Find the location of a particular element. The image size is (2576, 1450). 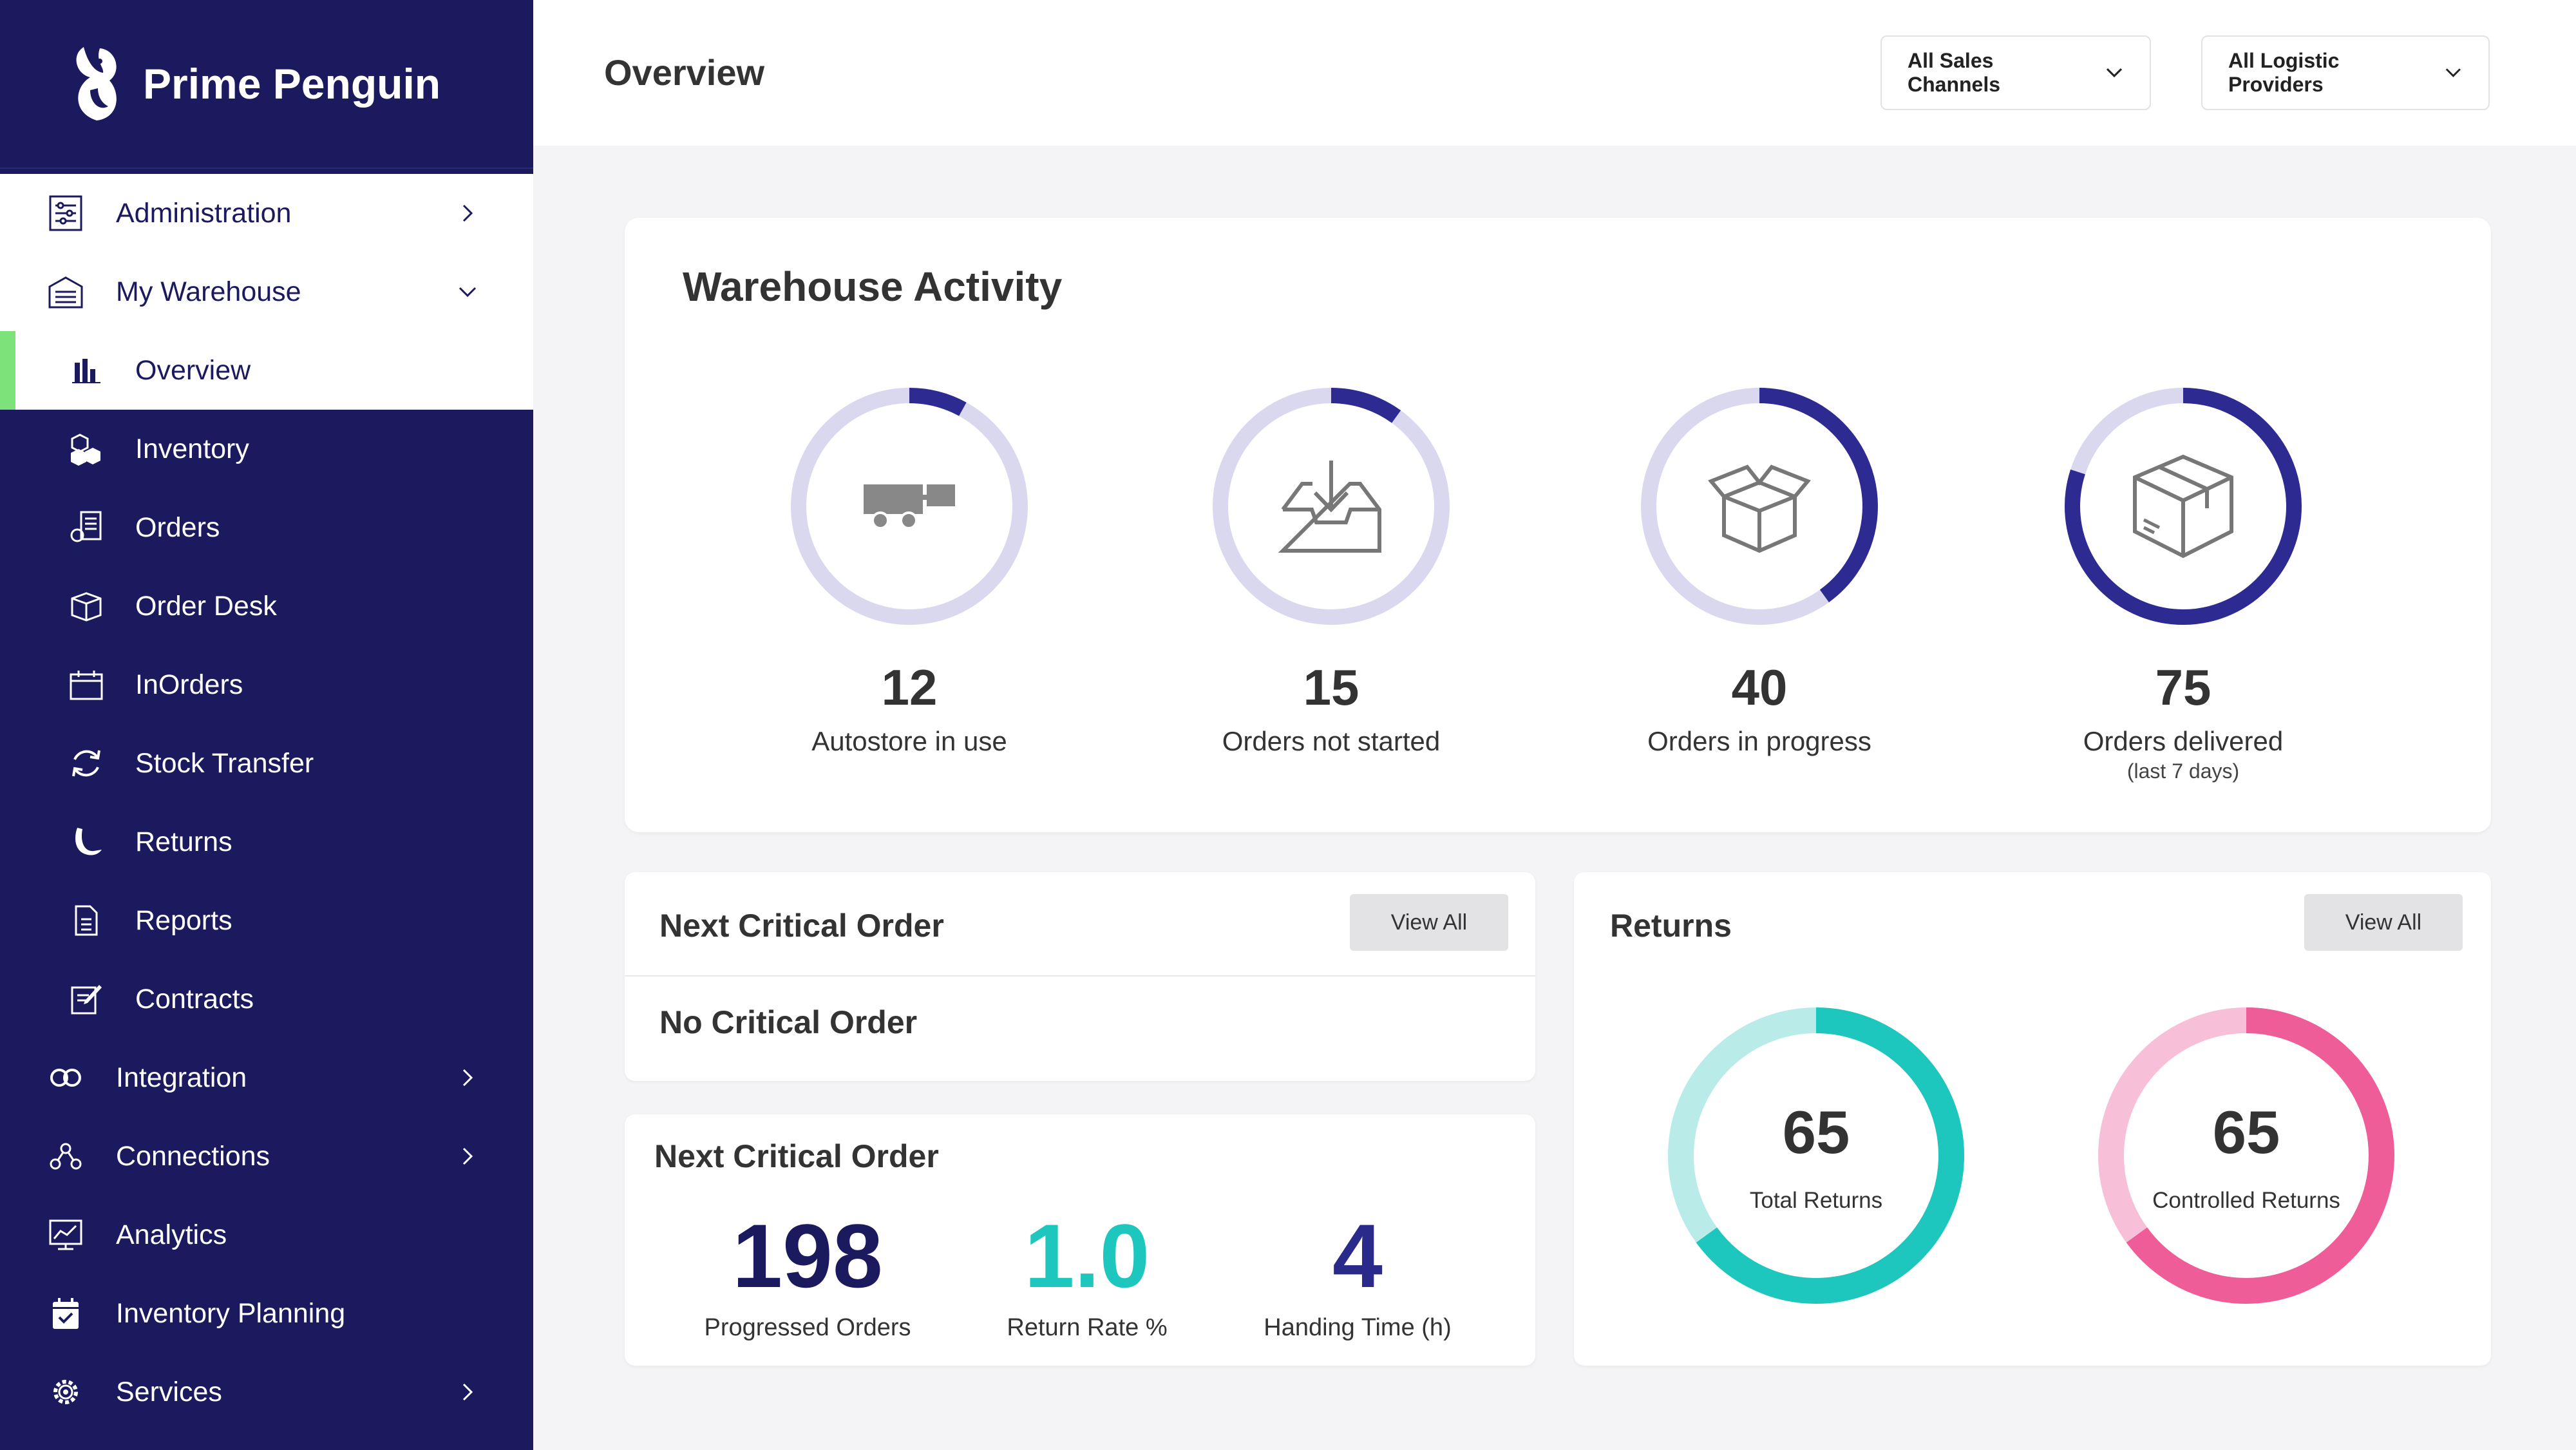

stat-return-rate: 1.0 Return Rate % is located at coordinates (1087, 1277).